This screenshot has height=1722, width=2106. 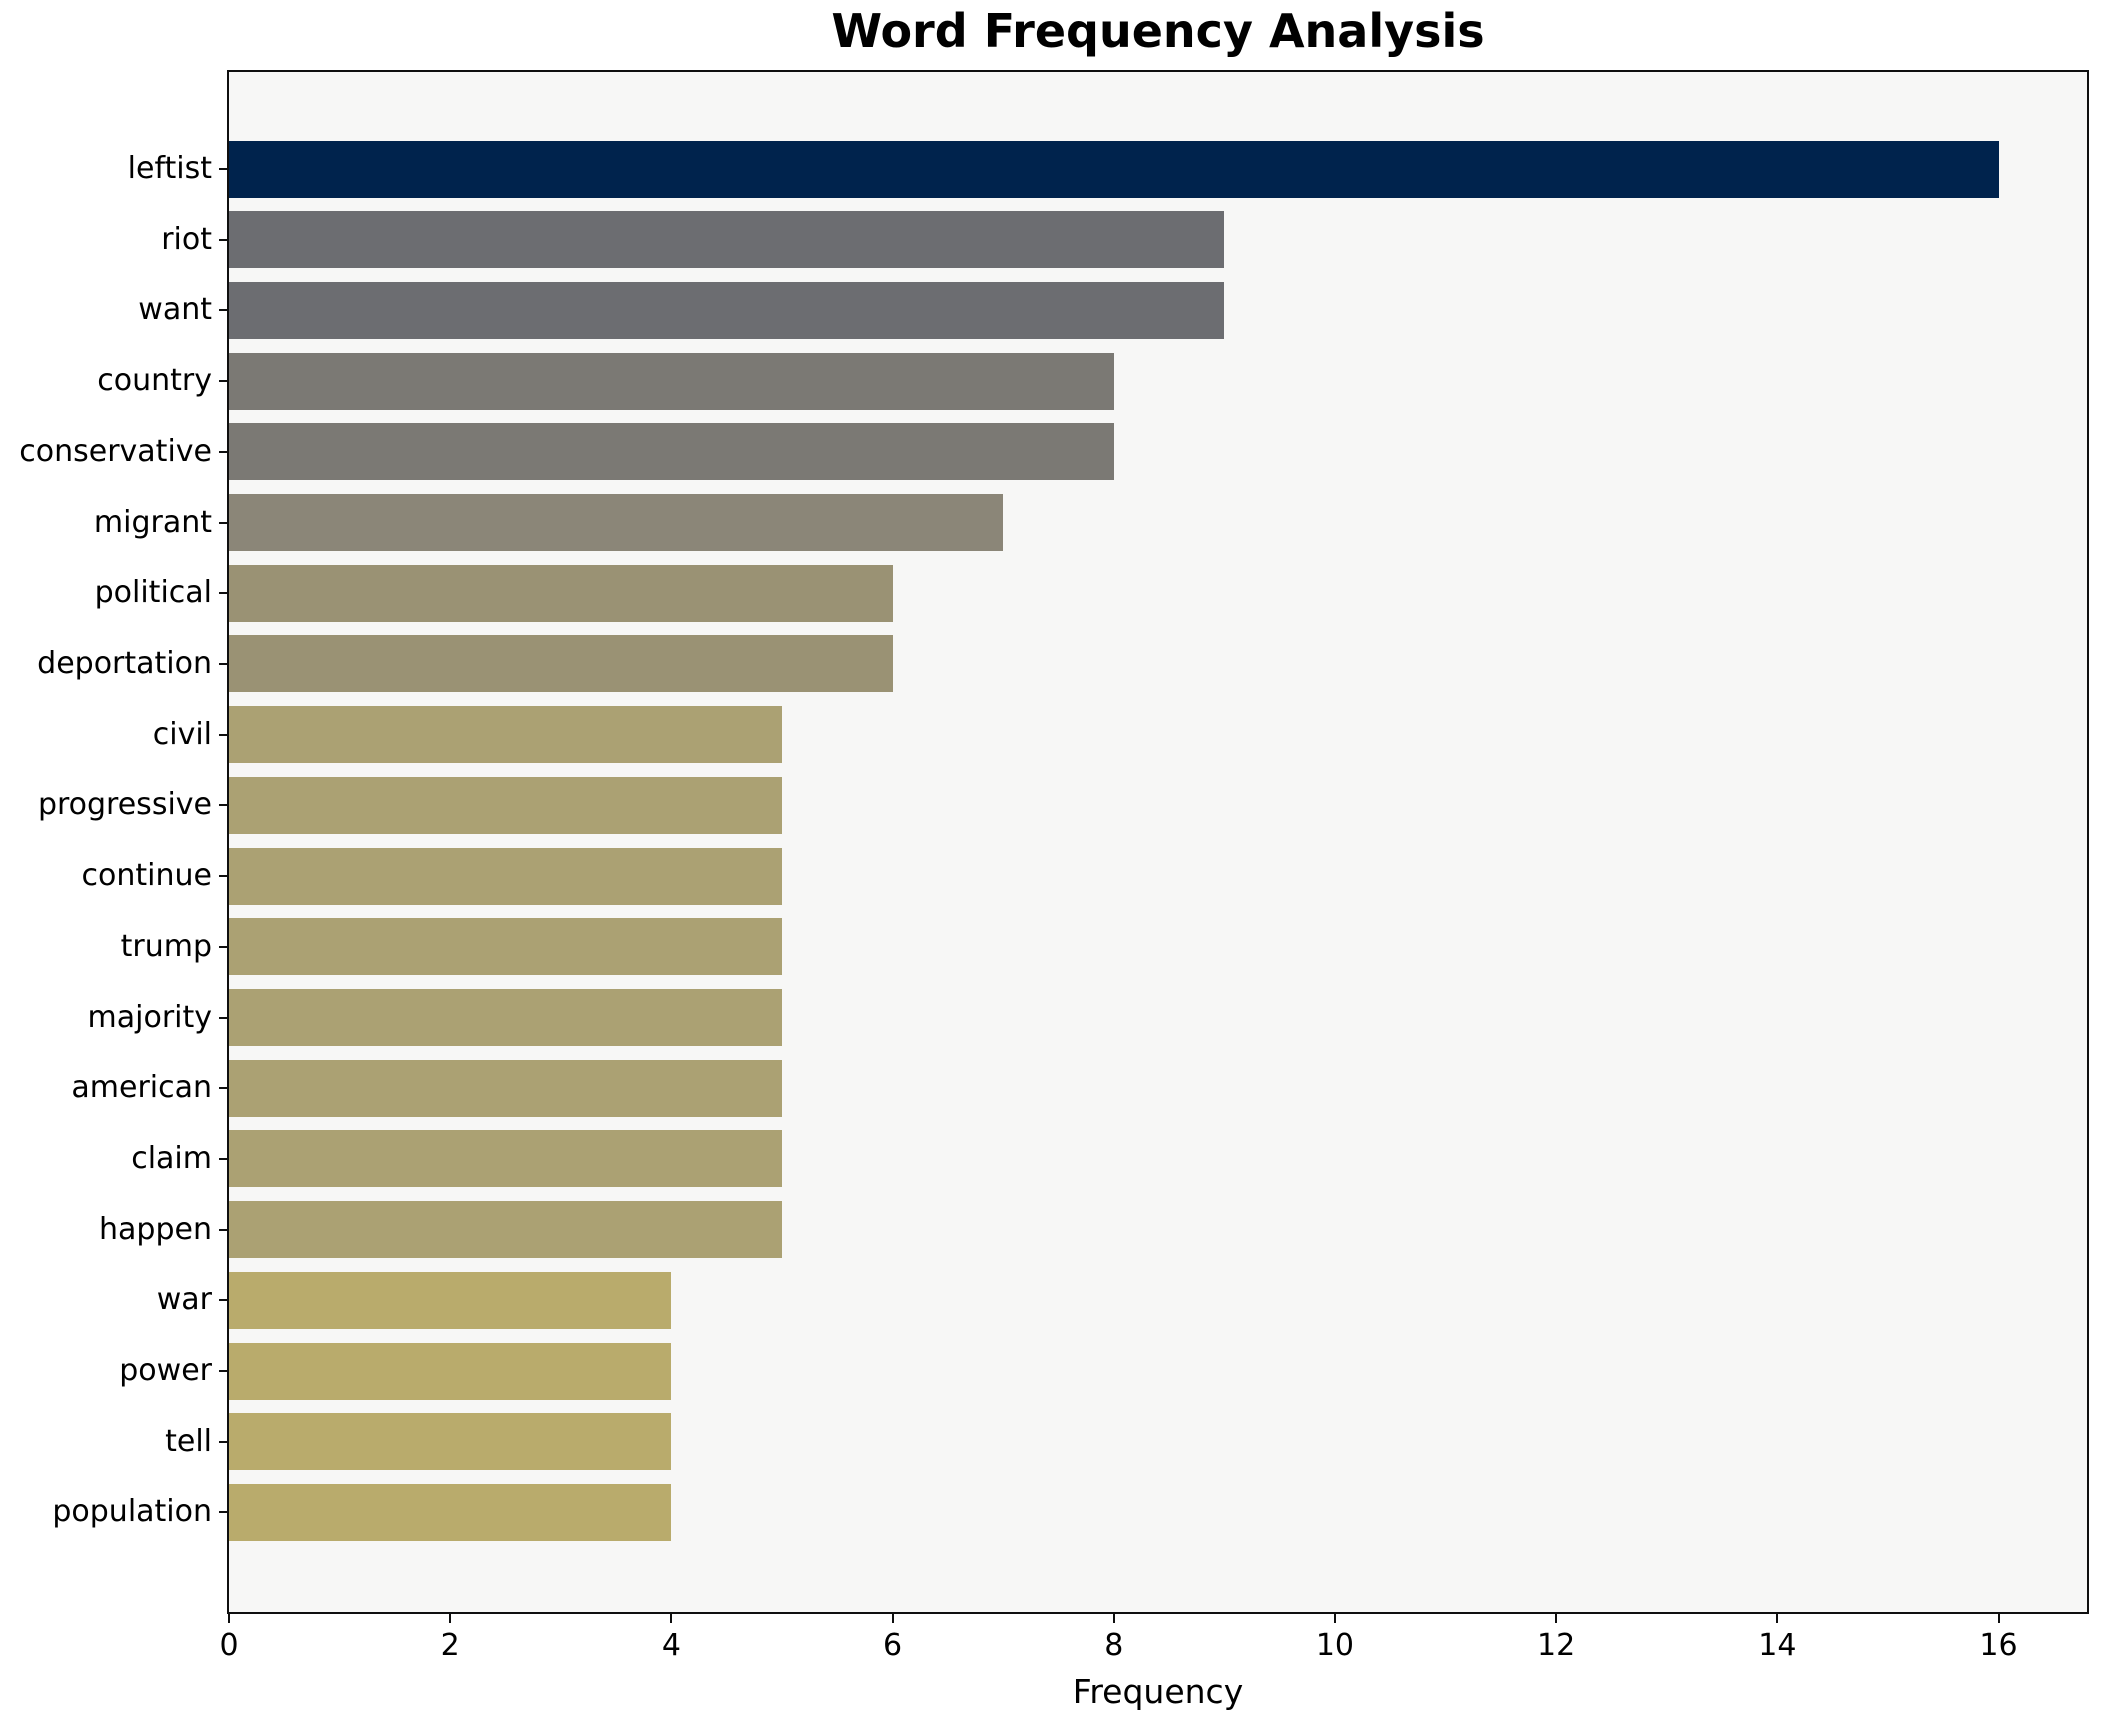 What do you see at coordinates (561, 664) in the screenshot?
I see `bar-deportation` at bounding box center [561, 664].